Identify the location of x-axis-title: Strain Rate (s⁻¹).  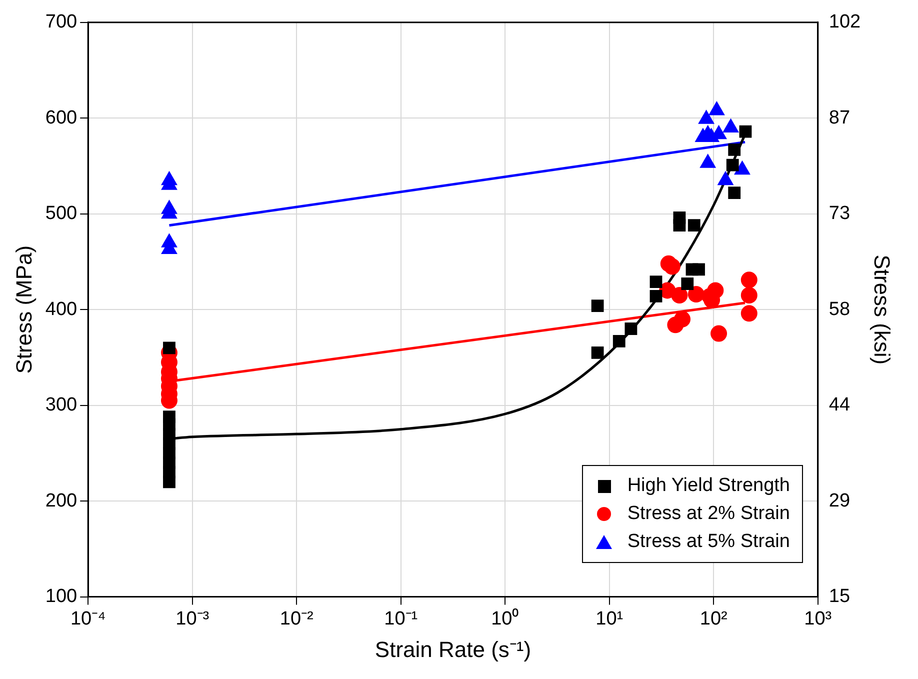
(453, 649).